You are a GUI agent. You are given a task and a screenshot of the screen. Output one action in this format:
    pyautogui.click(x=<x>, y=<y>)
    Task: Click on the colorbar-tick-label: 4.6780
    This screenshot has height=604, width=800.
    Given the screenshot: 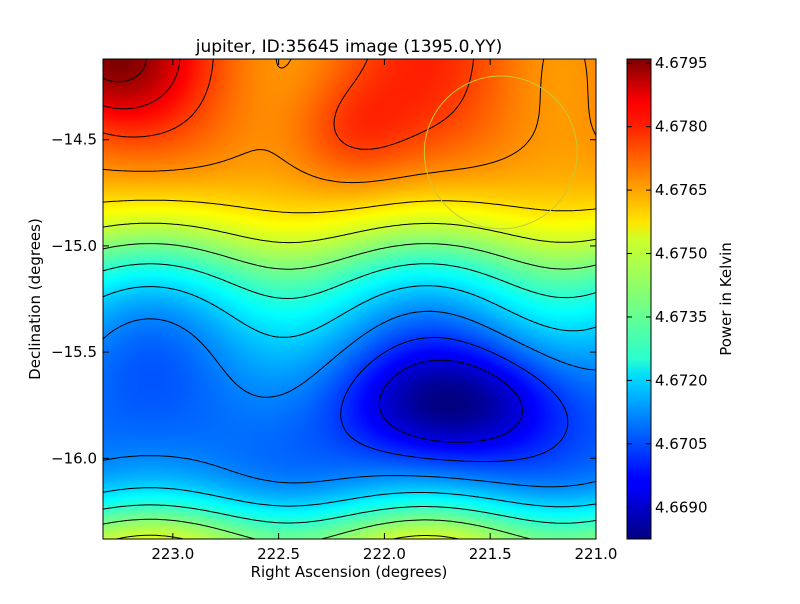 What is the action you would take?
    pyautogui.click(x=681, y=127)
    